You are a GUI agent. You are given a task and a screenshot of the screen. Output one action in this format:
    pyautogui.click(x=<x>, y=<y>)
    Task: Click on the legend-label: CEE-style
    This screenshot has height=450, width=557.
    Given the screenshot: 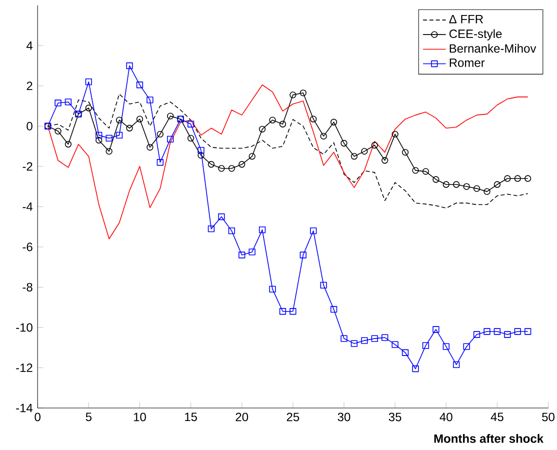 What is the action you would take?
    pyautogui.click(x=475, y=34)
    